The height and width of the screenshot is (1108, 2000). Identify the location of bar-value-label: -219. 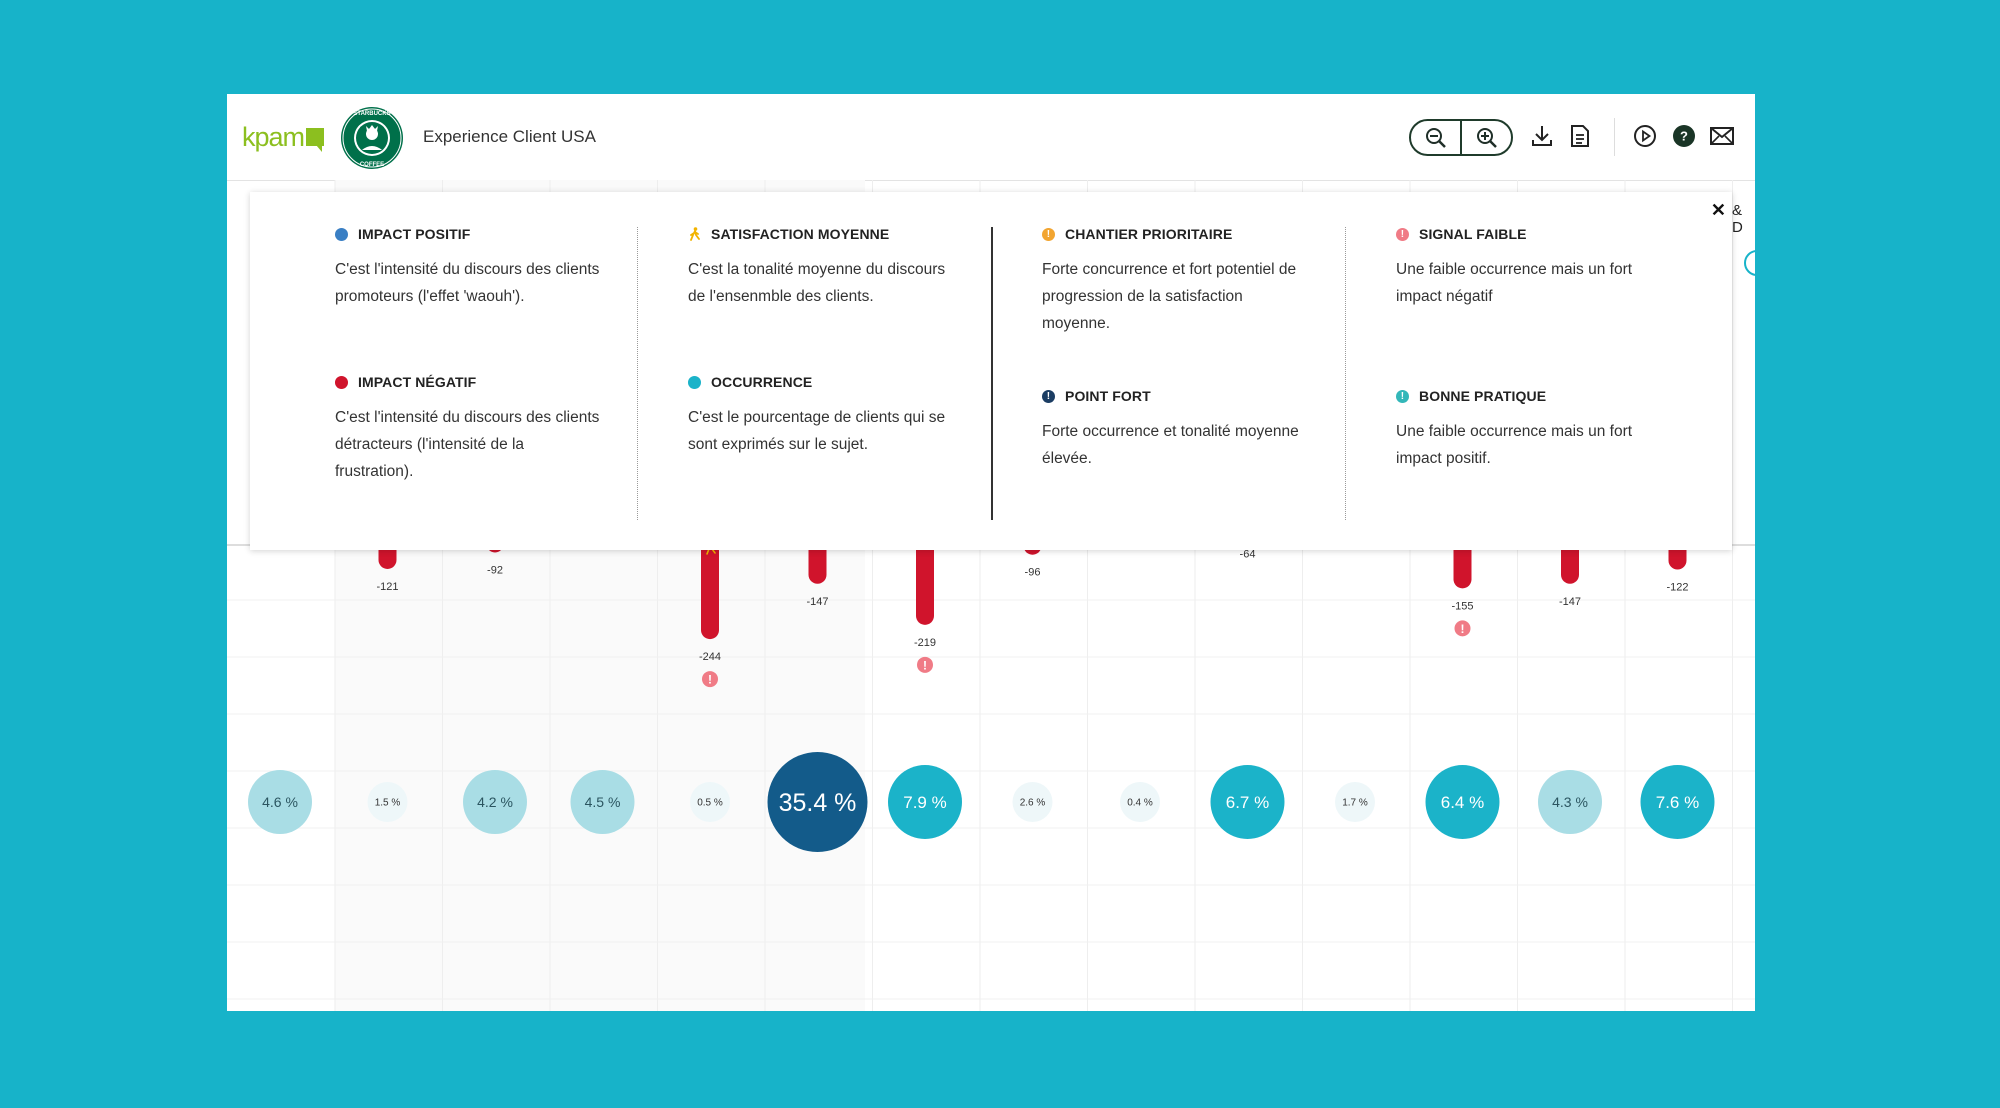
(925, 643).